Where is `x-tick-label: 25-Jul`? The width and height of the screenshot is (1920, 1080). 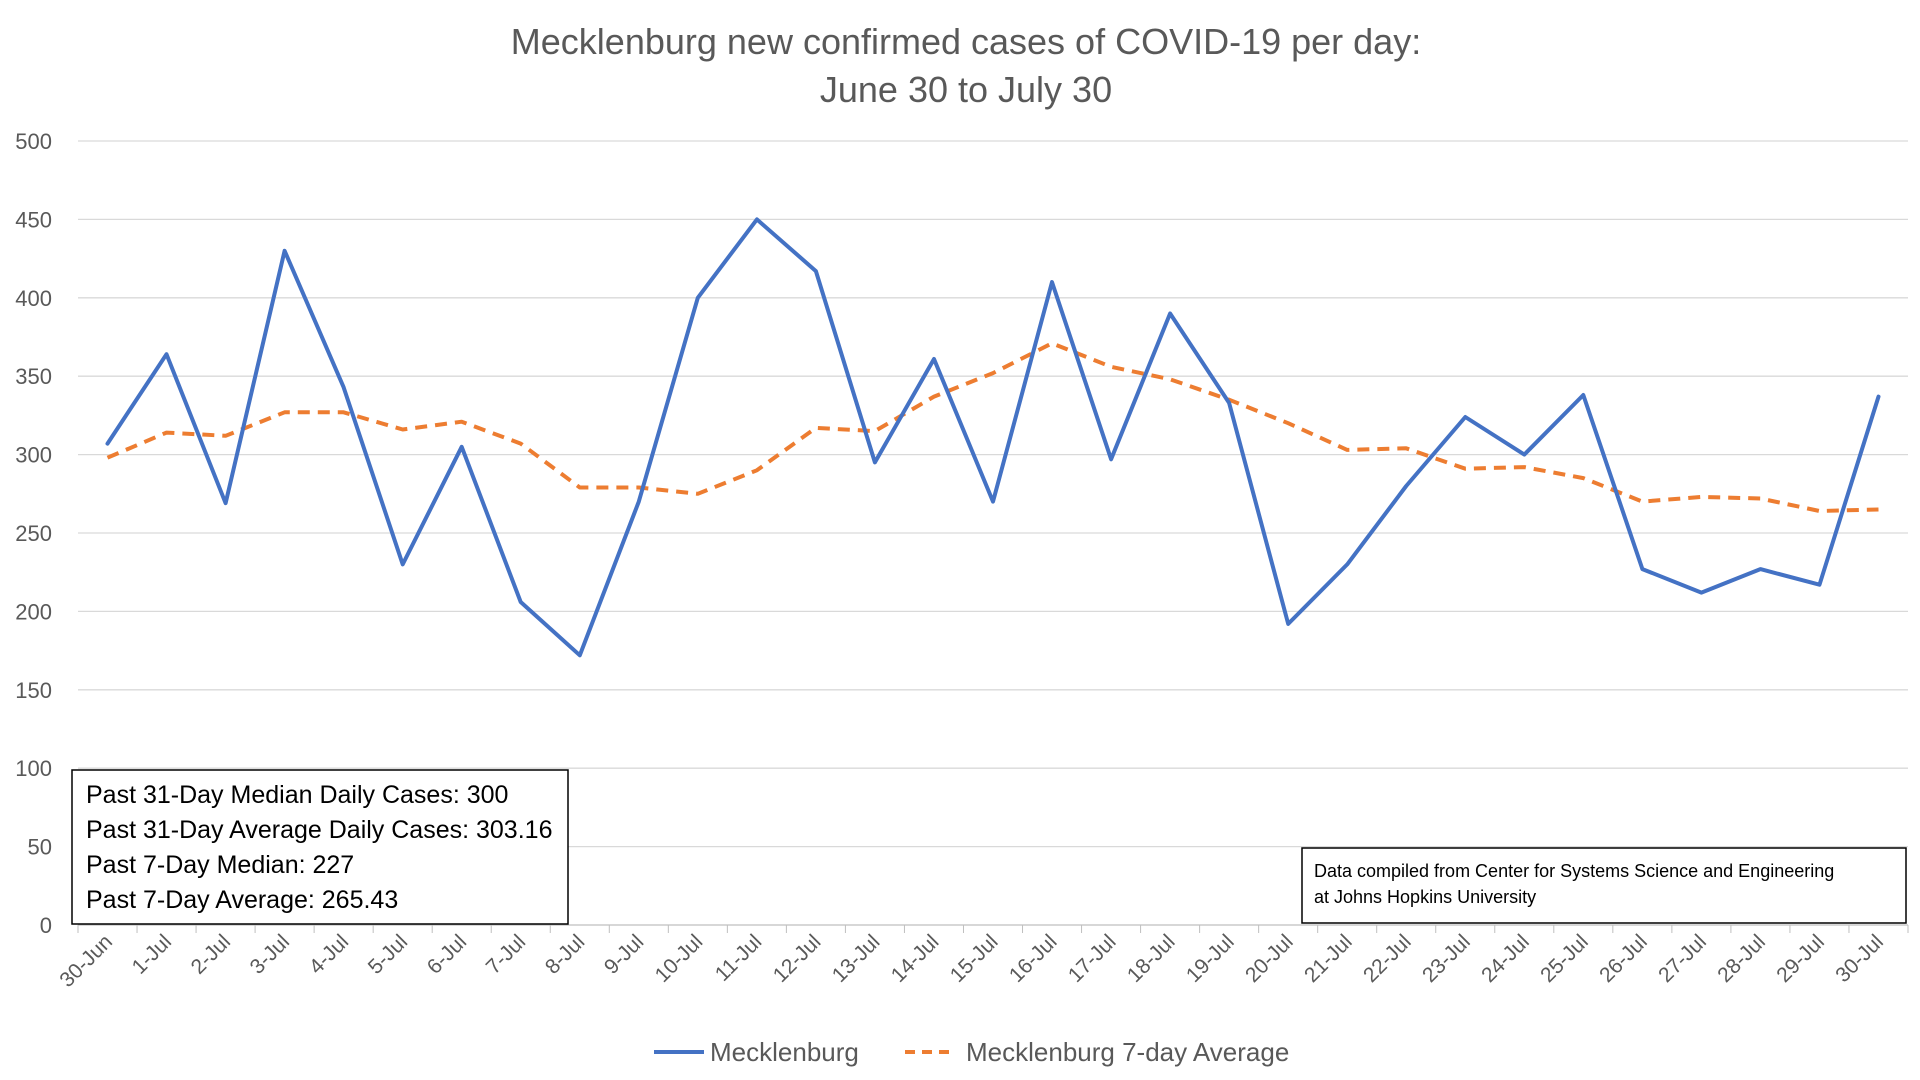 x-tick-label: 25-Jul is located at coordinates (1564, 958).